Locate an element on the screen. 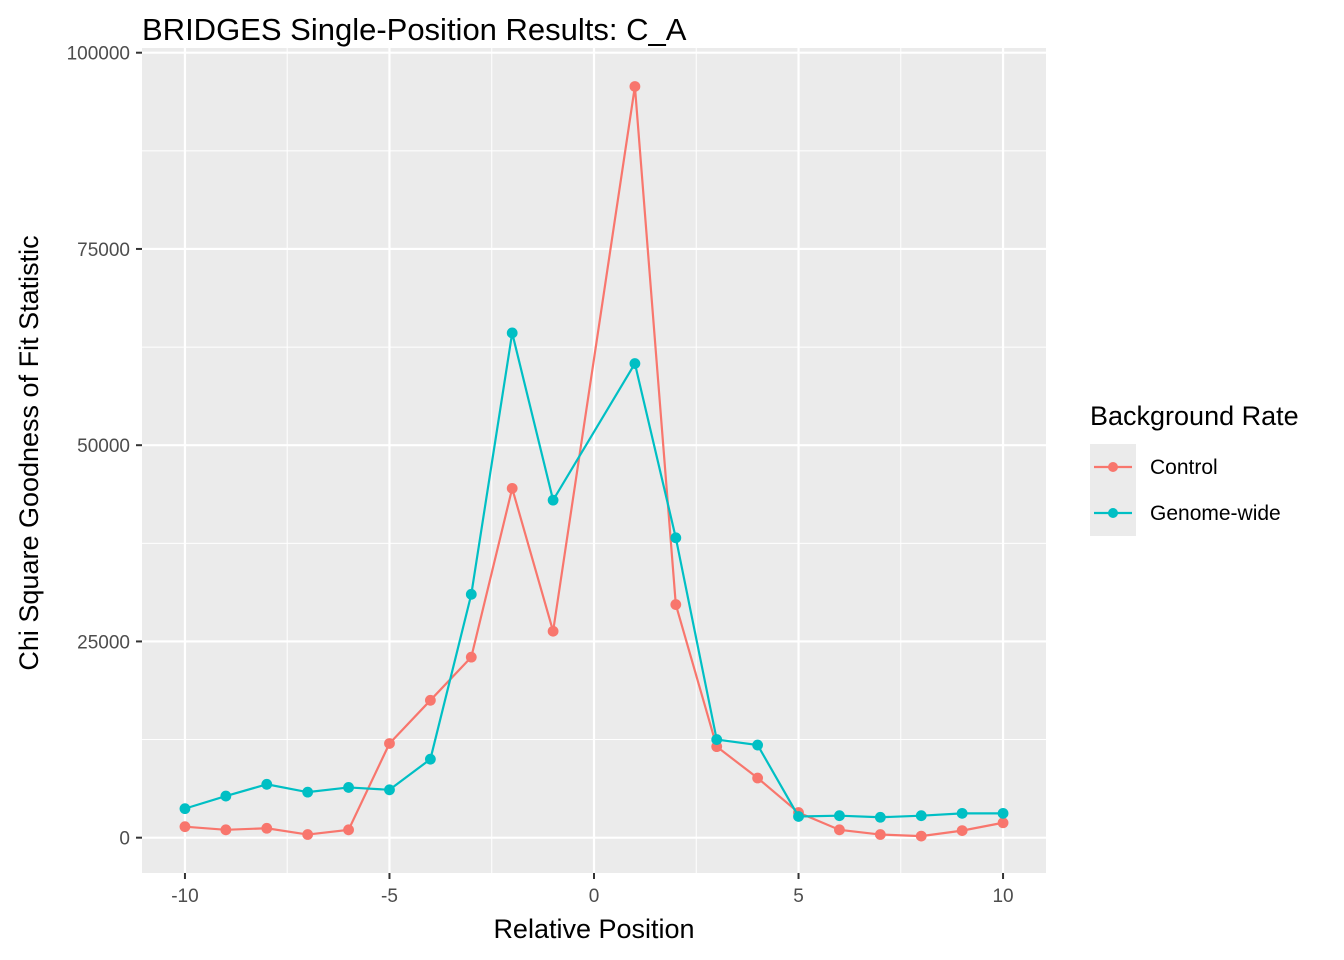 This screenshot has width=1344, height=960. x-tick-label: -5 is located at coordinates (389, 896).